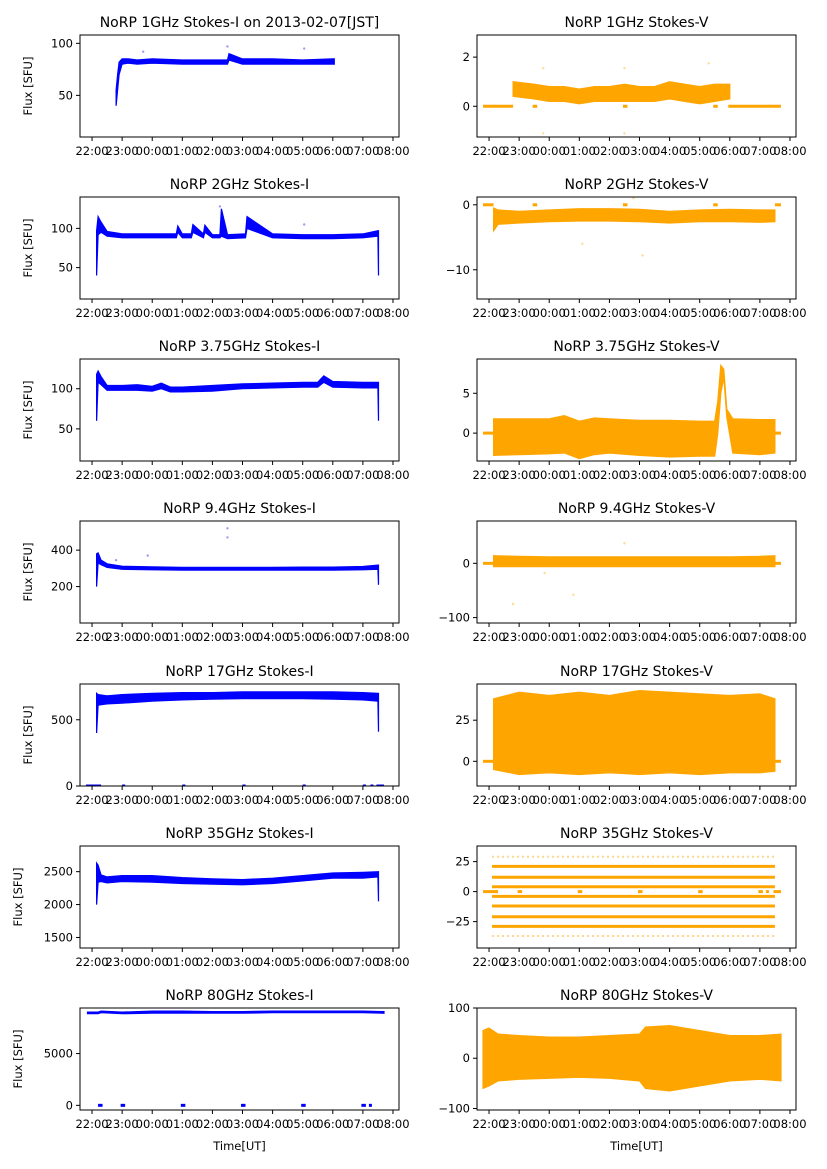 This screenshot has width=827, height=1169. Describe the element at coordinates (58, 937) in the screenshot. I see `y-tick-label: 1500` at that location.